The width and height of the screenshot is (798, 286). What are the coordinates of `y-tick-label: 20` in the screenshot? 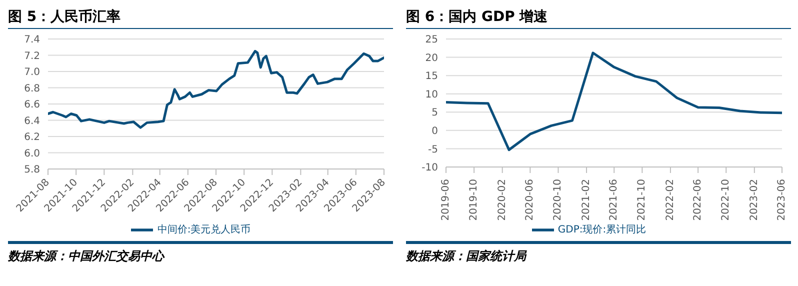 It's located at (431, 58).